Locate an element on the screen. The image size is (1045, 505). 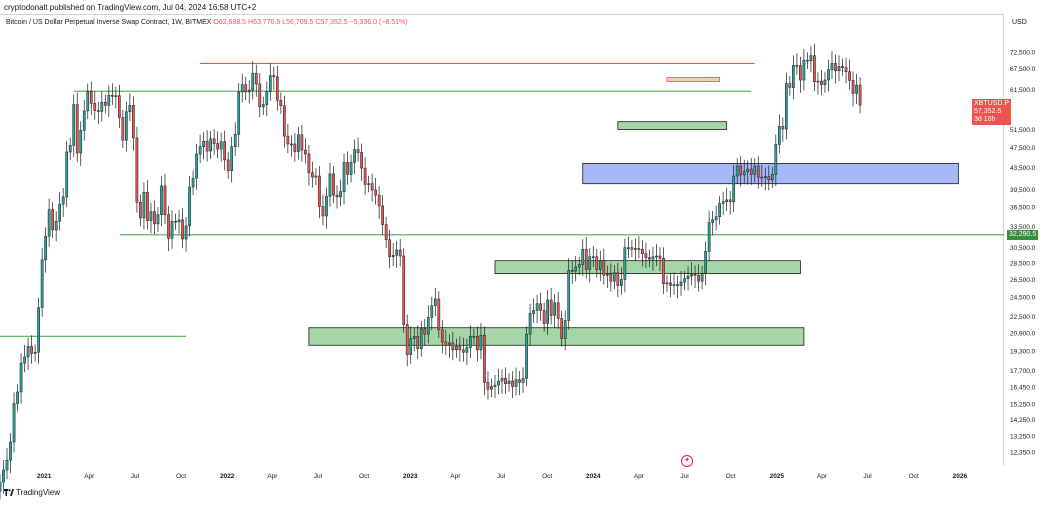
y-tick-label: 28,500.0 is located at coordinates (1023, 264).